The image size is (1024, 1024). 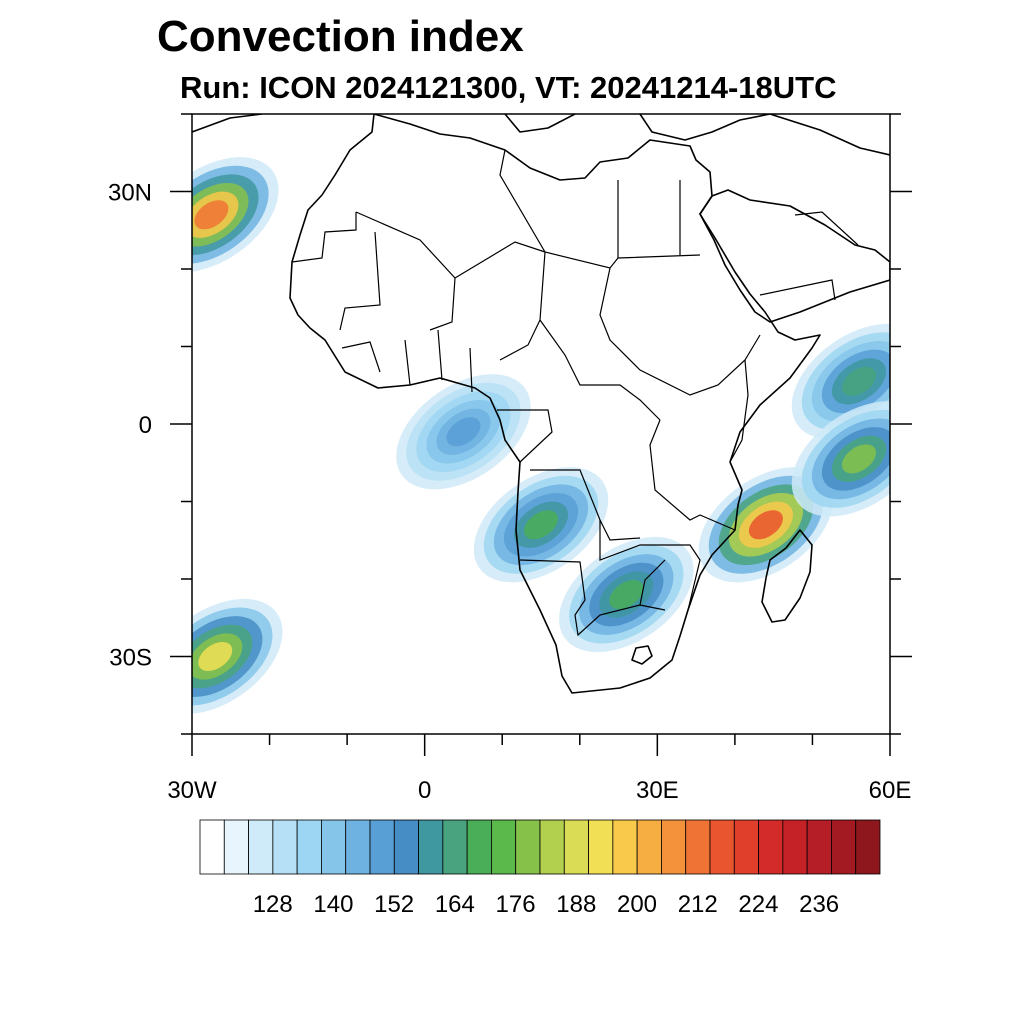 What do you see at coordinates (794, 256) in the screenshot?
I see `arabia-coastline` at bounding box center [794, 256].